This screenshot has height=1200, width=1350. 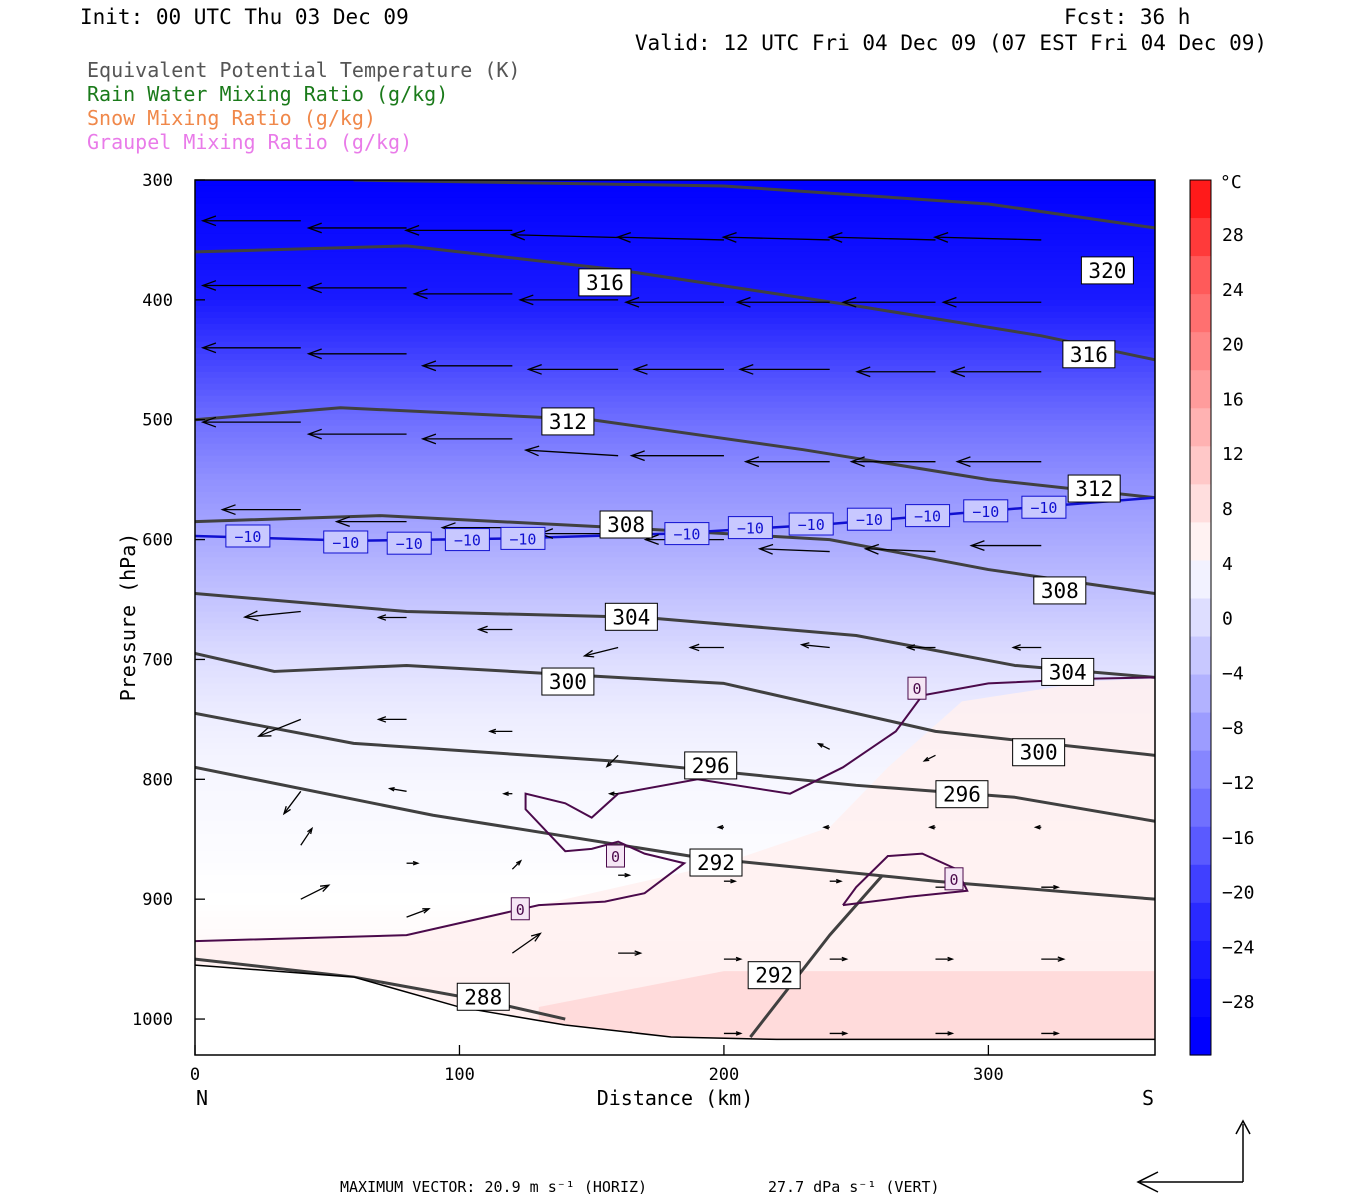 What do you see at coordinates (1238, 838) in the screenshot?
I see `colorbar-tick-label: −16` at bounding box center [1238, 838].